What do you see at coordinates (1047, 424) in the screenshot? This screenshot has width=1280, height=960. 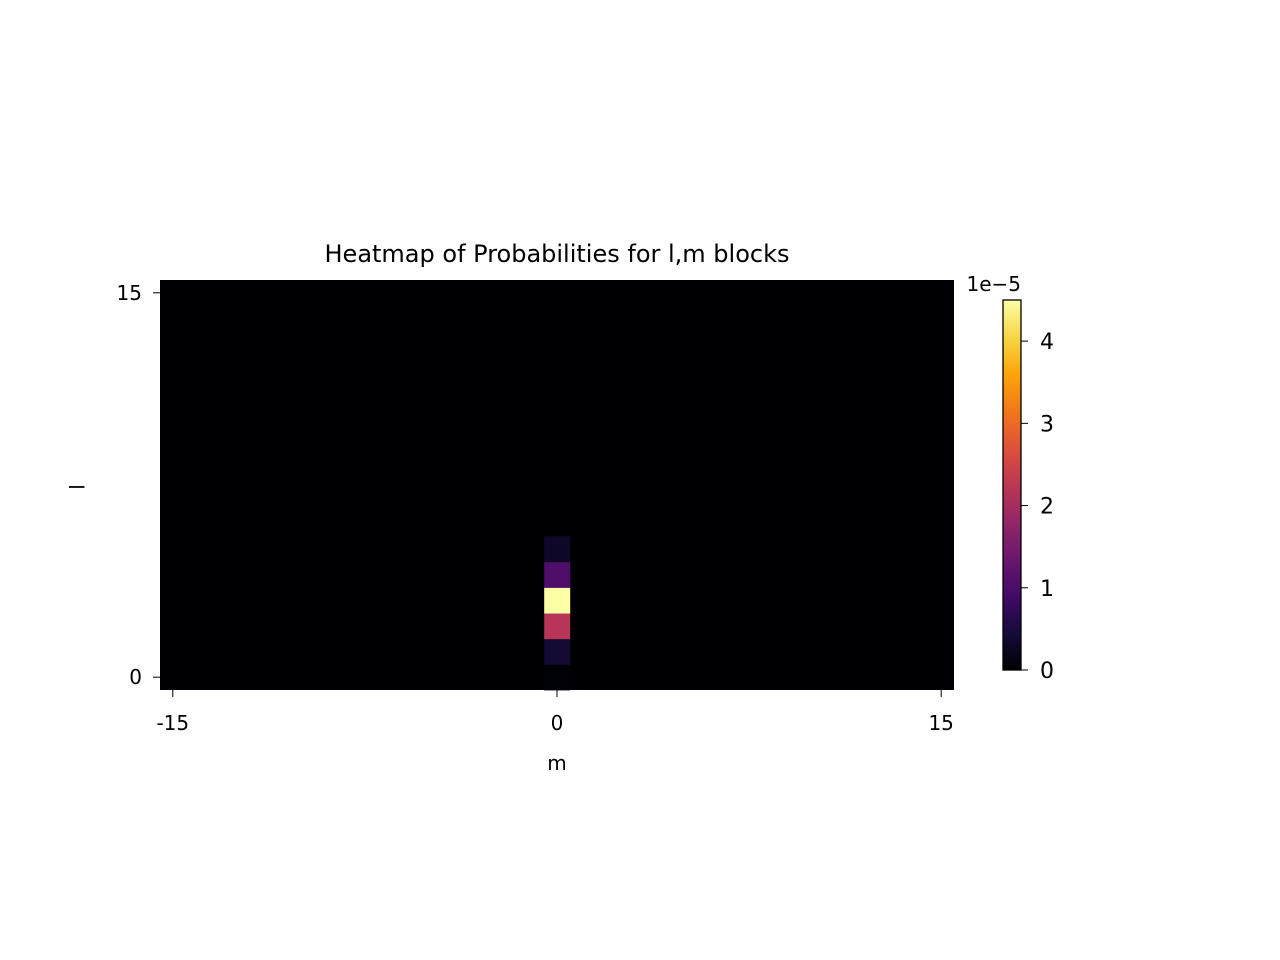 I see `colorbar-tick-label: 3` at bounding box center [1047, 424].